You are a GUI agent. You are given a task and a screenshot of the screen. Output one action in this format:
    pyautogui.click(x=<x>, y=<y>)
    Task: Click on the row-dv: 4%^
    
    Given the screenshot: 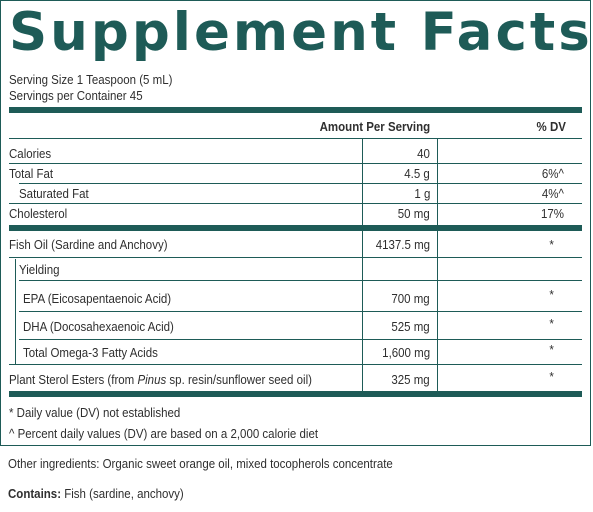 What is the action you would take?
    pyautogui.click(x=552, y=194)
    